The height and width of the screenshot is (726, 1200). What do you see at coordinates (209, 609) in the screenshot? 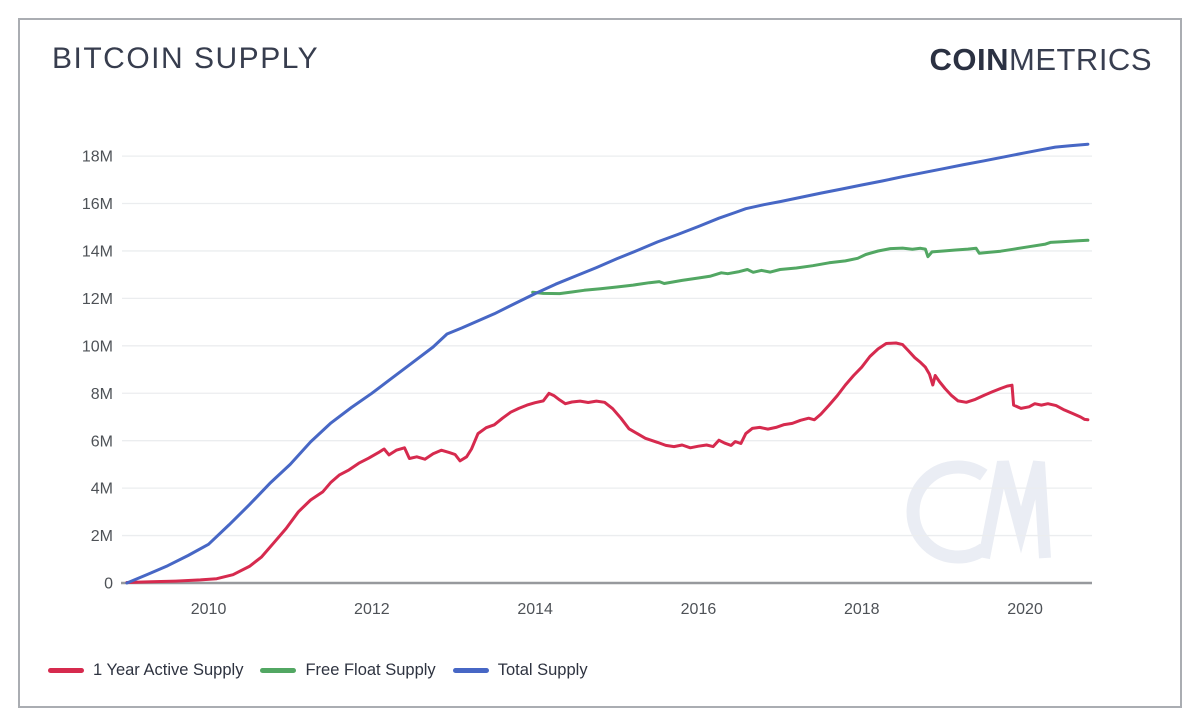
I see `x-axis-tick-label: 2010` at bounding box center [209, 609].